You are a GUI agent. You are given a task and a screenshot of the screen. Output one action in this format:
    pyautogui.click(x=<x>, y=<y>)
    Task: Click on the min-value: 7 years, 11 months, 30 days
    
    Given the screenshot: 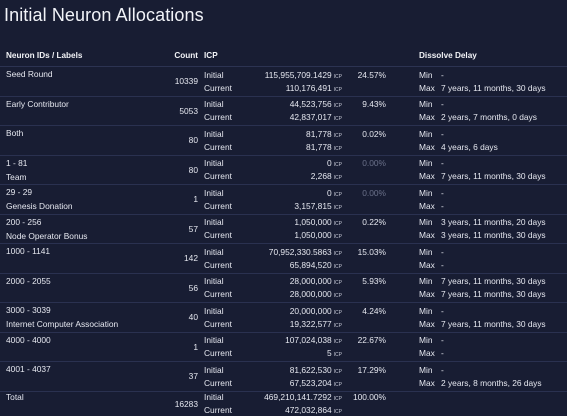 What is the action you would take?
    pyautogui.click(x=493, y=281)
    